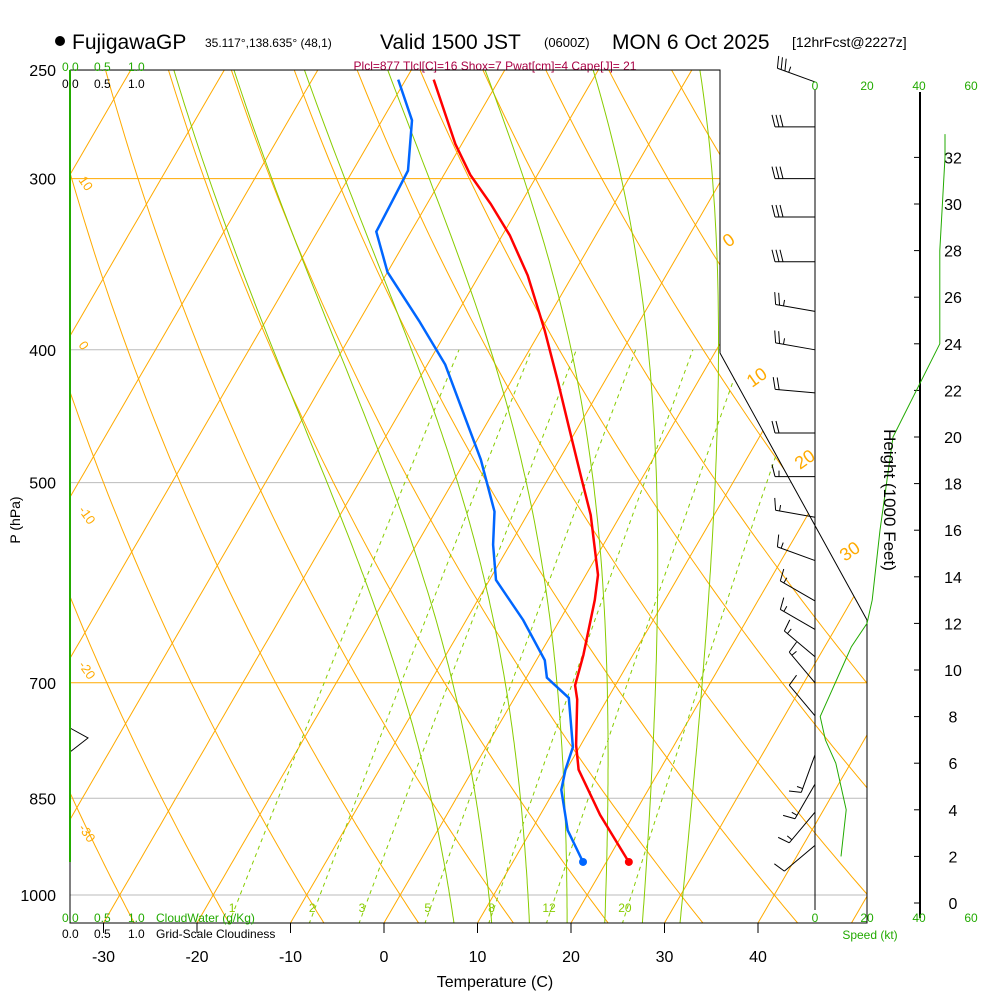 This screenshot has height=1005, width=1000. I want to click on height-tick-label: 26, so click(953, 298).